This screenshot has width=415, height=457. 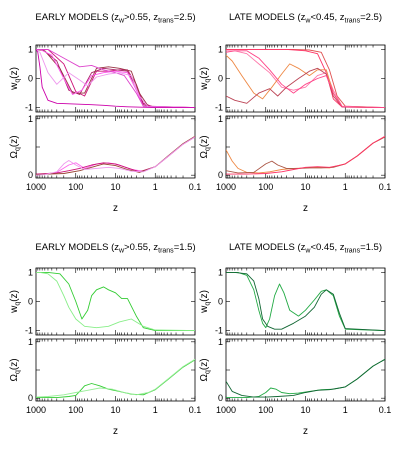 What do you see at coordinates (305, 248) in the screenshot?
I see `chart-title: LATE MODELS (zw<0.45, ztrans=1.5)` at bounding box center [305, 248].